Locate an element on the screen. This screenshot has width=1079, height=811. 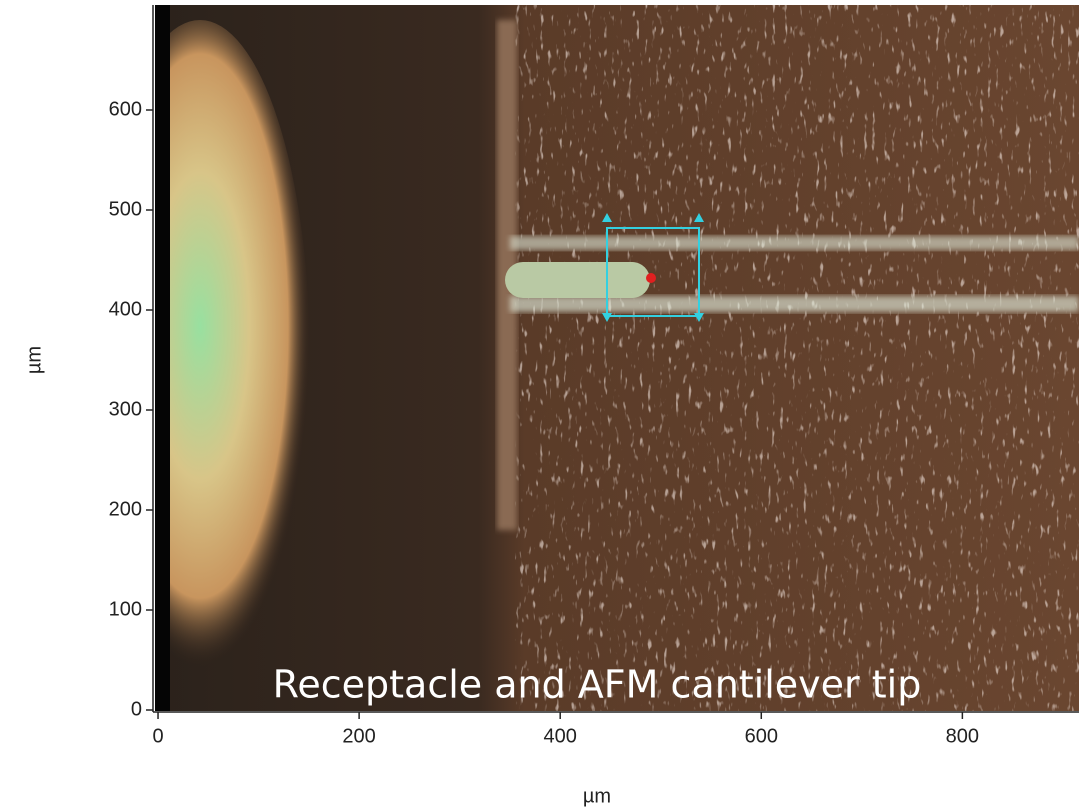
x-axis-label: µm is located at coordinates (597, 796).